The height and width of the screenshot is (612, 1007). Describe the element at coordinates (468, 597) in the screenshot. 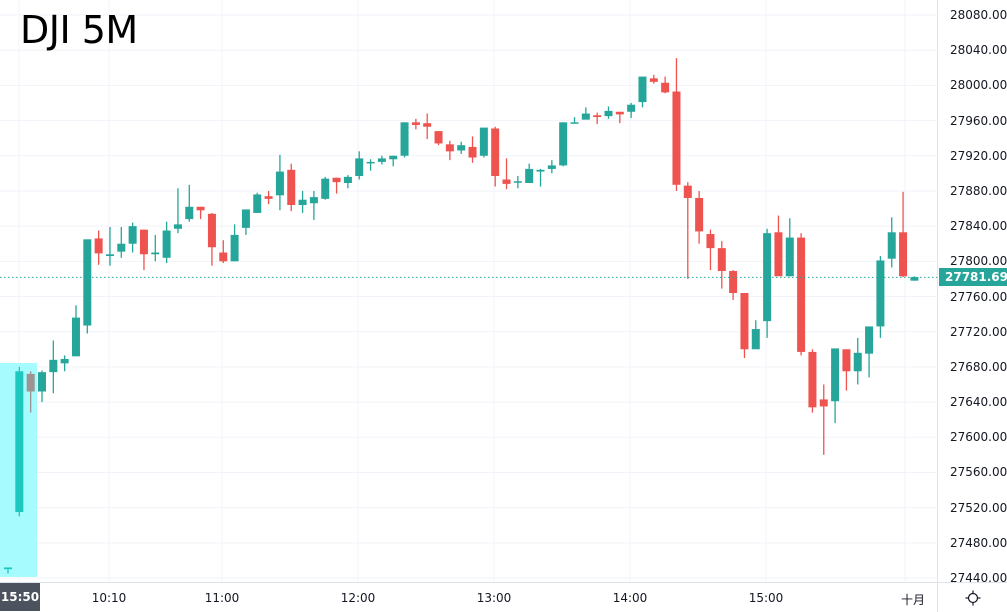

I see `time-axis: 15:50 10:10 11:00 12:00 13:00 14:00 15:00 十月` at that location.